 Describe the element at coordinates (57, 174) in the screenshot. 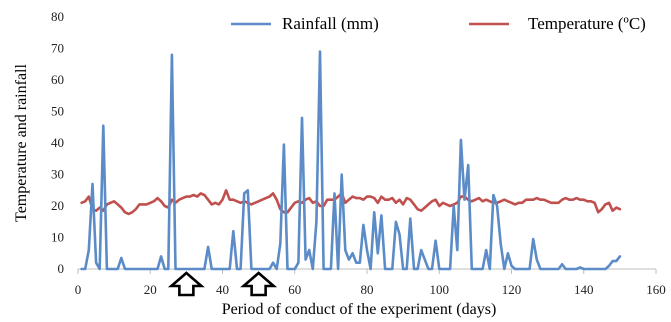

I see `y-tick-label: 30` at that location.